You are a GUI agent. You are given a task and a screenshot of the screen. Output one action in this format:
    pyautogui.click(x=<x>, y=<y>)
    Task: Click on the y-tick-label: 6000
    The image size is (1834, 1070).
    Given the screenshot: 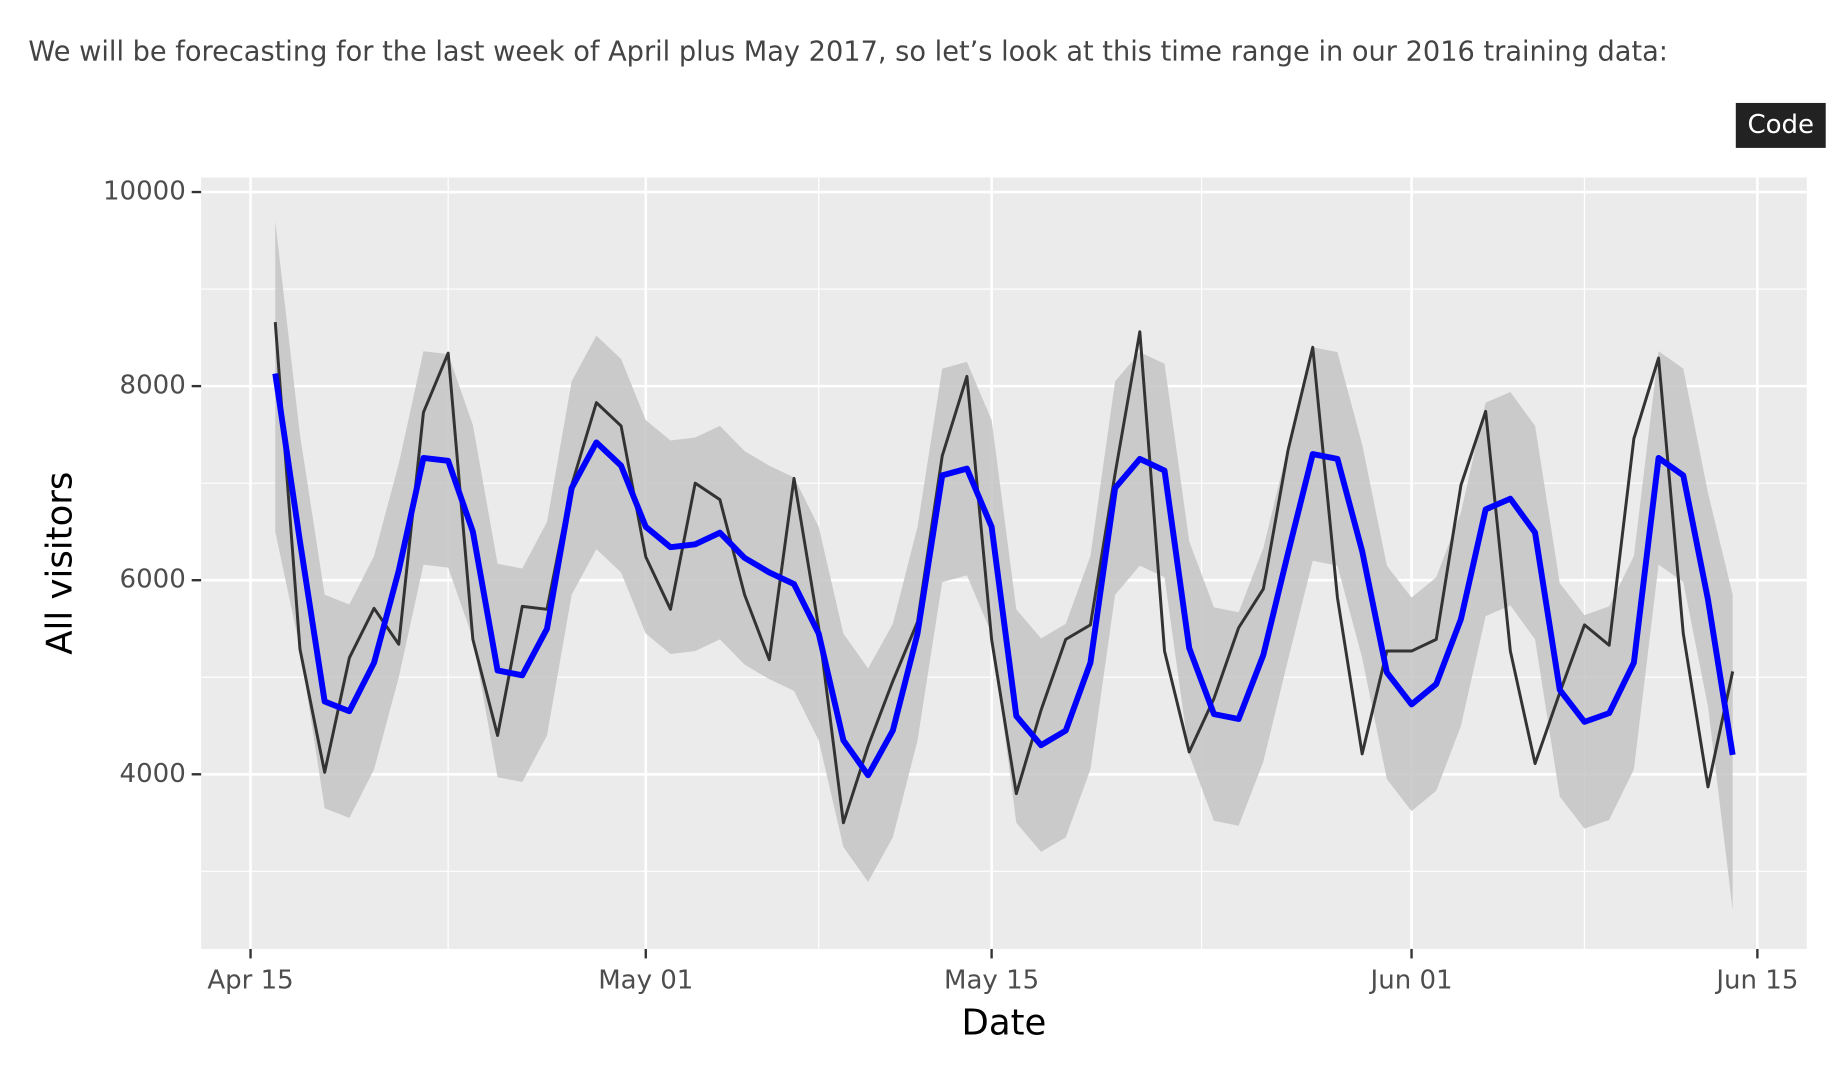 What is the action you would take?
    pyautogui.click(x=153, y=580)
    